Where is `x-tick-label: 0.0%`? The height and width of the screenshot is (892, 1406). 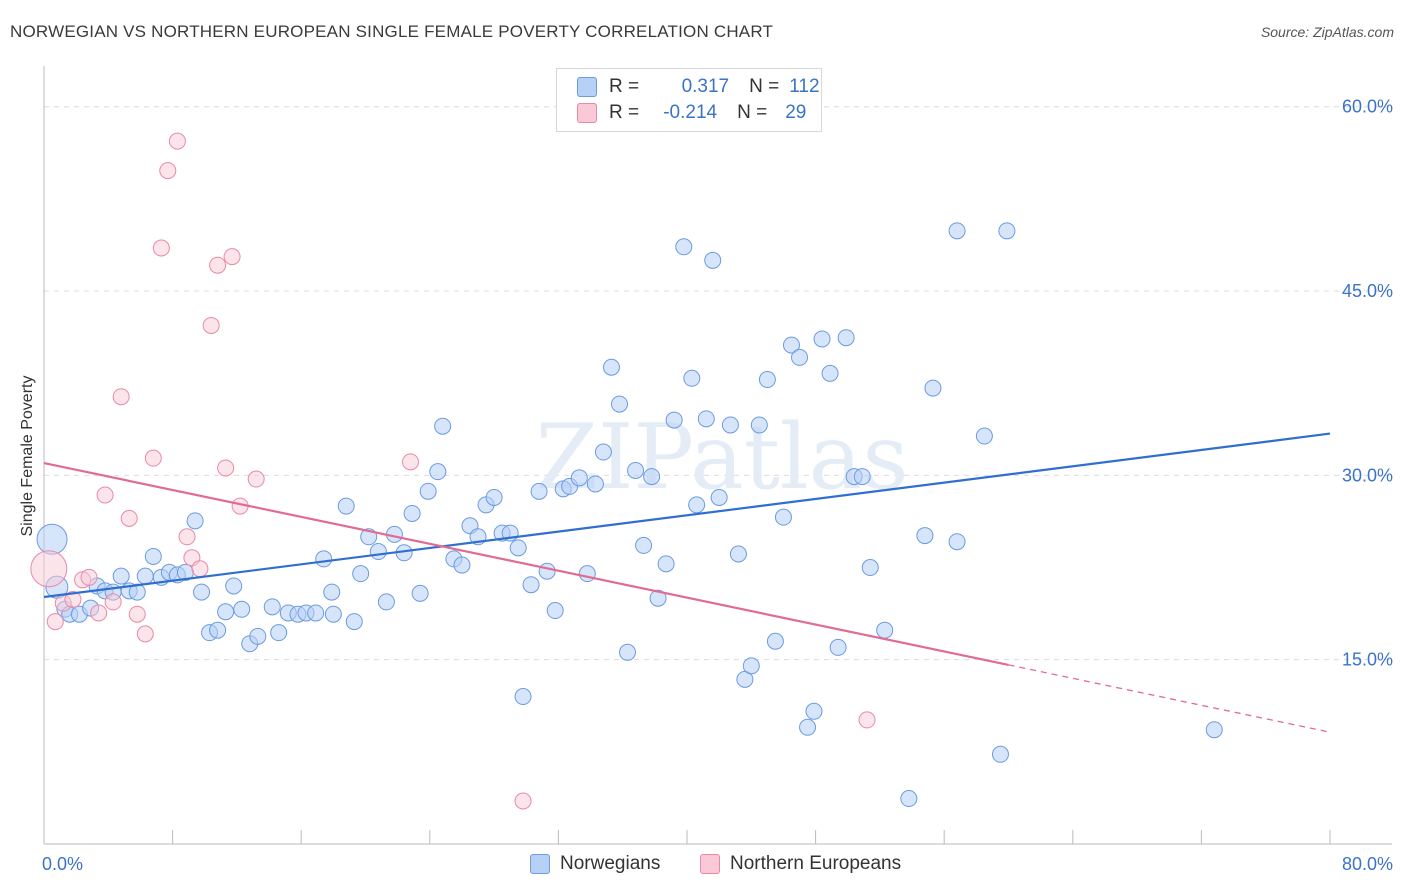
x-tick-label: 0.0% is located at coordinates (62, 864).